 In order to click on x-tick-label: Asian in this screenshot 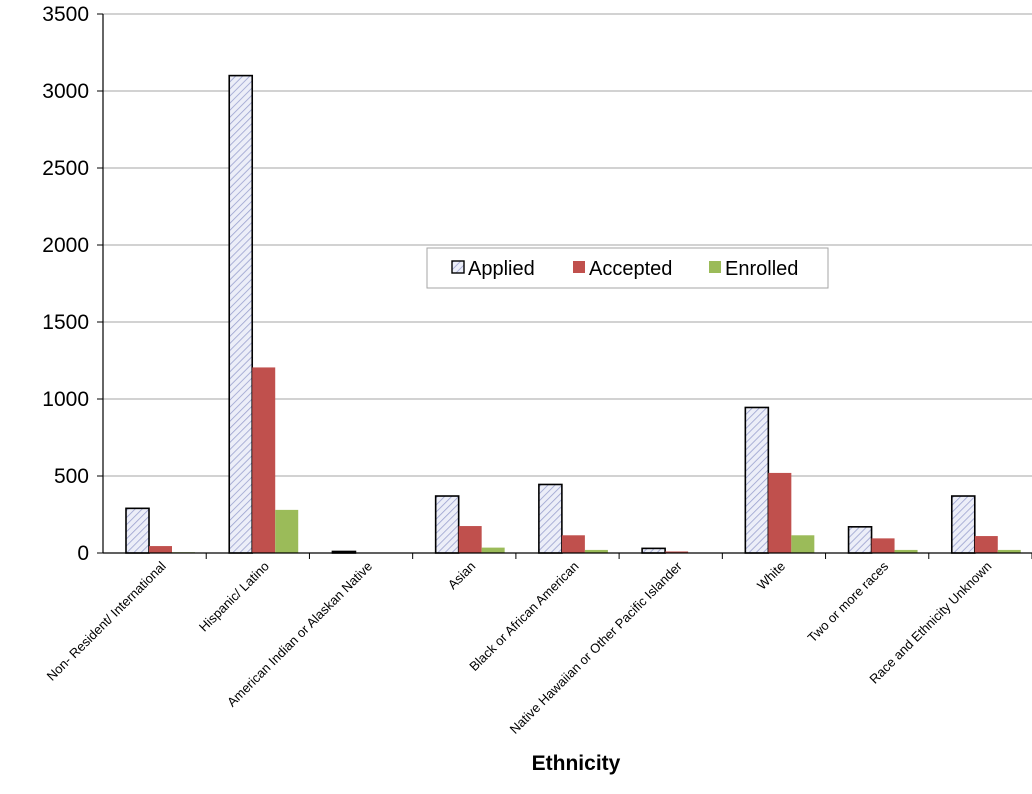, I will do `click(462, 576)`.